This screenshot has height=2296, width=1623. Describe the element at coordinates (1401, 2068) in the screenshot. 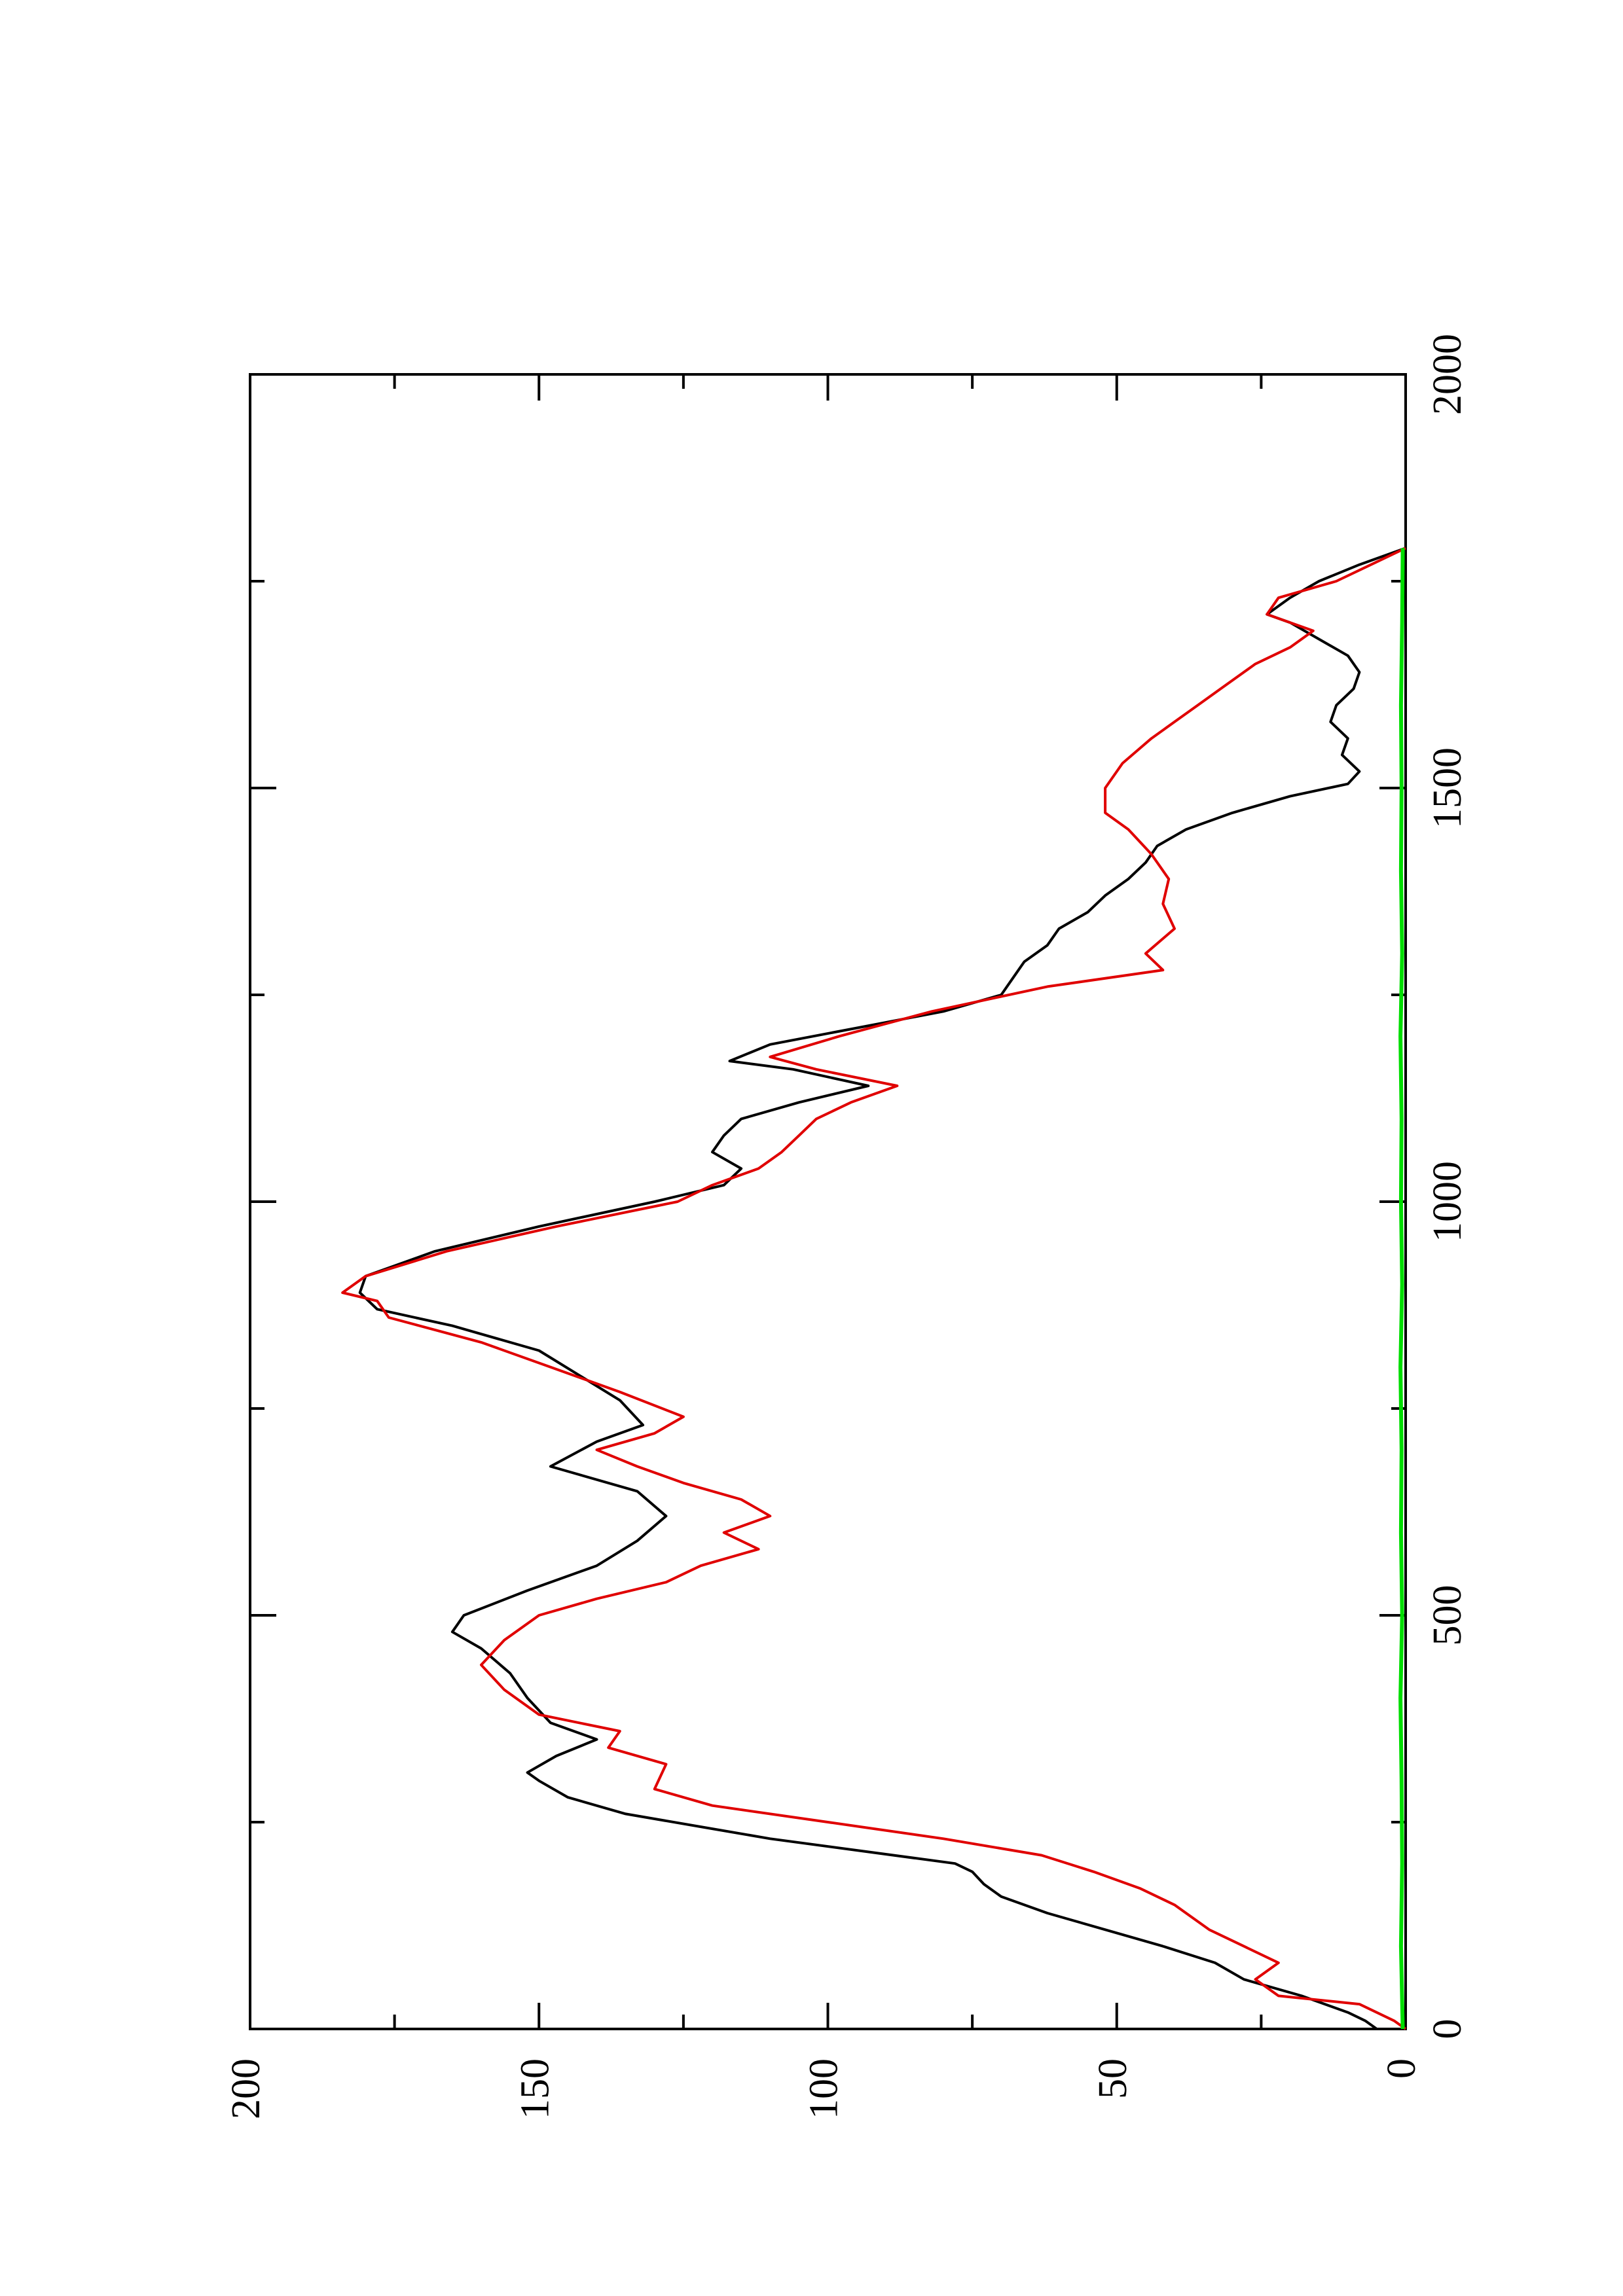

I see `y-tick-label: 0` at that location.